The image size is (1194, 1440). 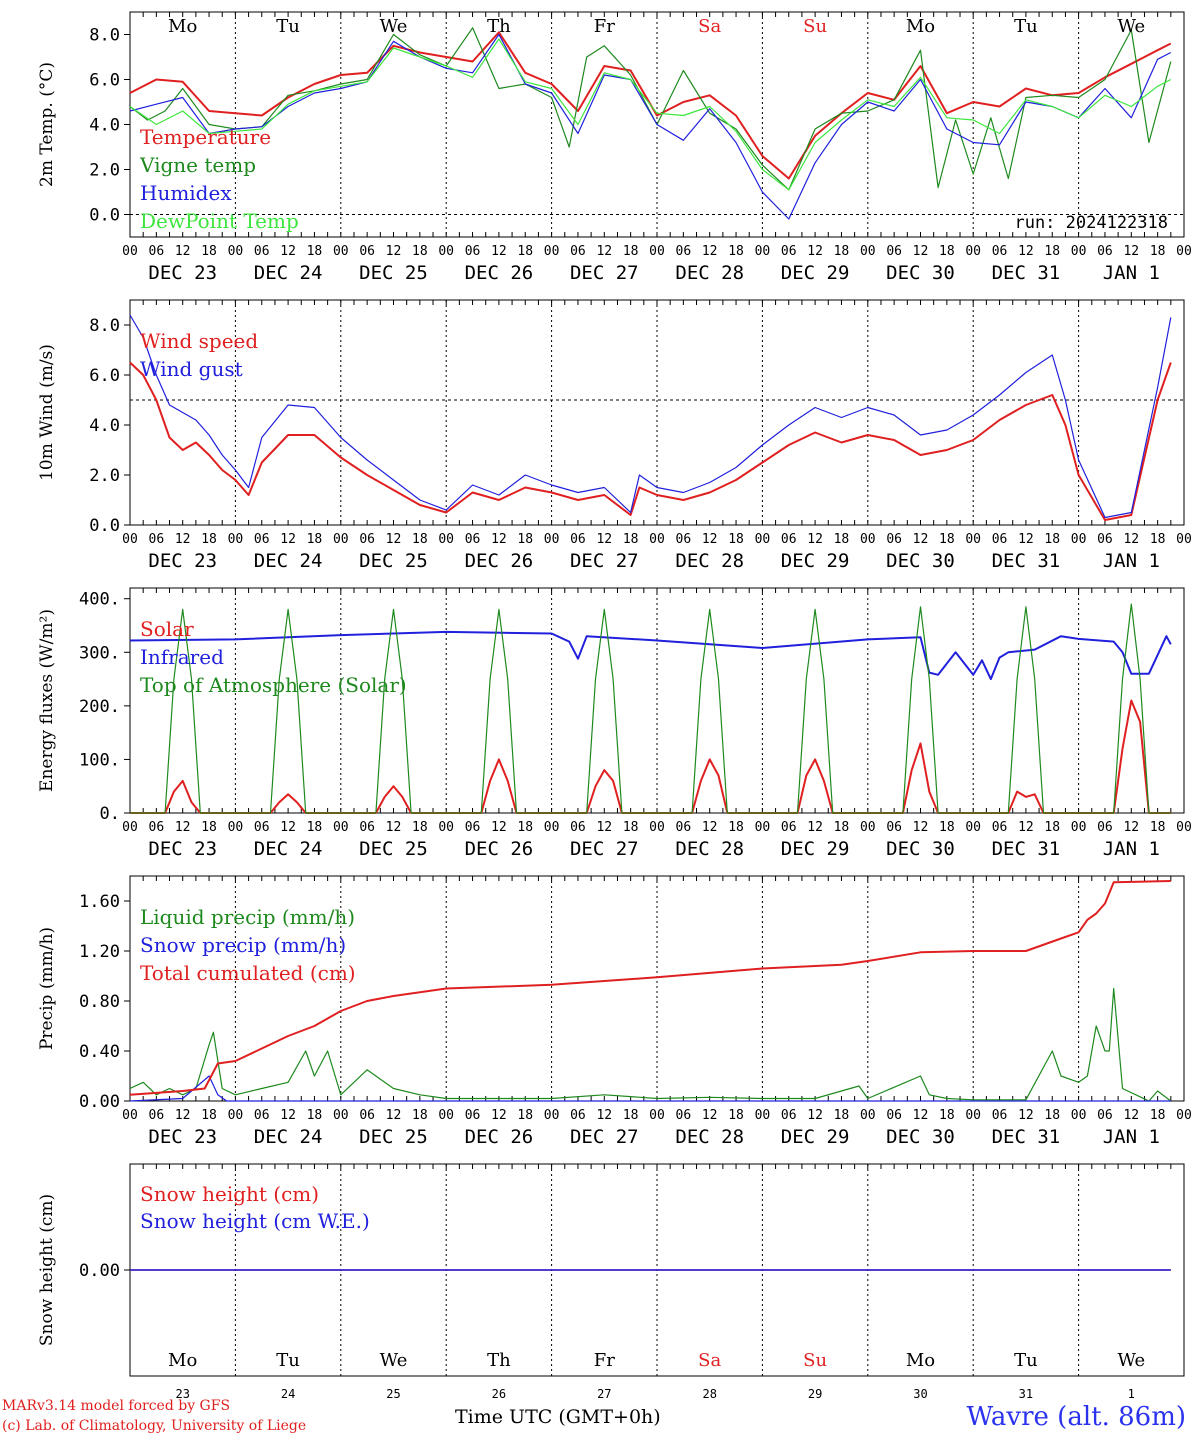 I want to click on y-tick-label: 6.0, so click(x=104, y=81).